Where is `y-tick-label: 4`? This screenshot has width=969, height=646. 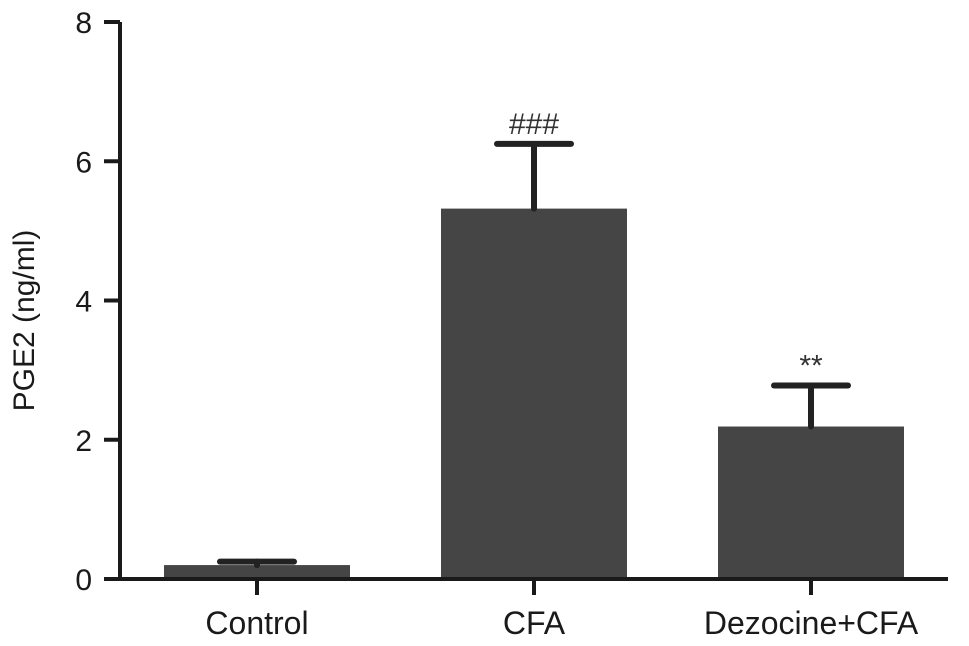
y-tick-label: 4 is located at coordinates (83, 302).